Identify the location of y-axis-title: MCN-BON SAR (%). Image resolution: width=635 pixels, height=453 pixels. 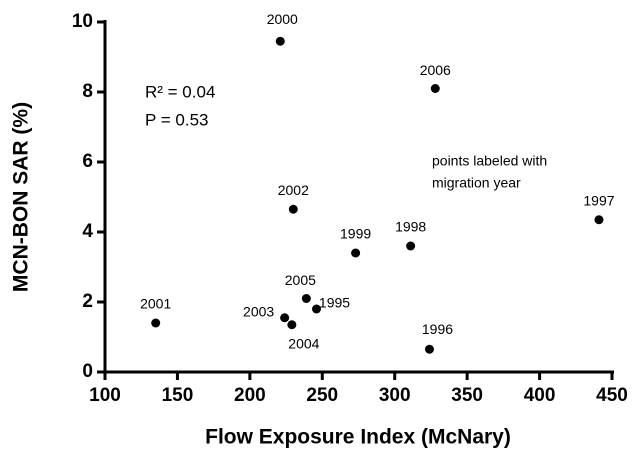
(21, 197).